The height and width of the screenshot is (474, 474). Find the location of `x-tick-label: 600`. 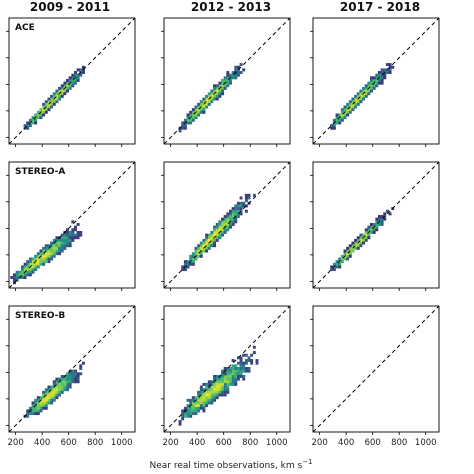

x-tick-label: 600 is located at coordinates (373, 443).